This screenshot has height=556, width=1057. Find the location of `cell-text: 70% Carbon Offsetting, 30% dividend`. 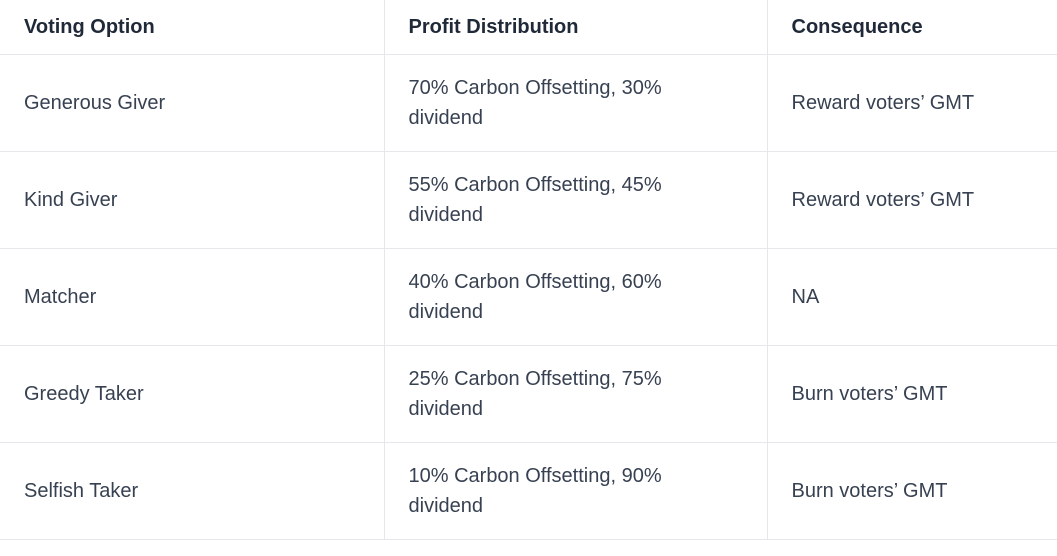

cell-text: 70% Carbon Offsetting, 30% dividend is located at coordinates (535, 103).